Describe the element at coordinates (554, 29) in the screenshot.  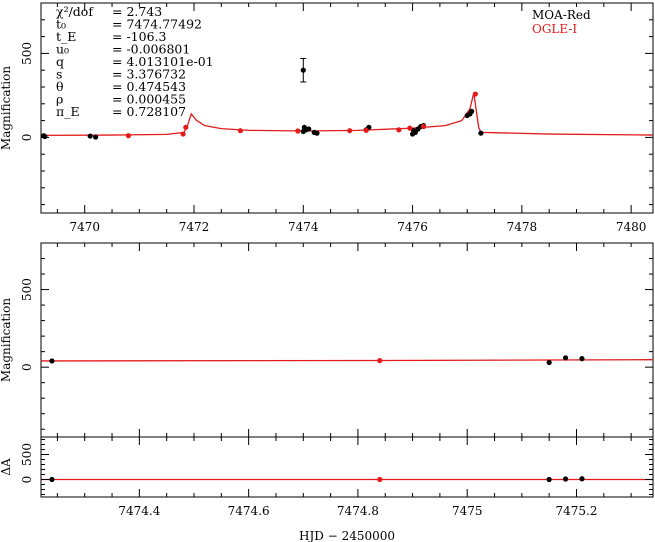
I see `legend-entry: OGLE-I` at that location.